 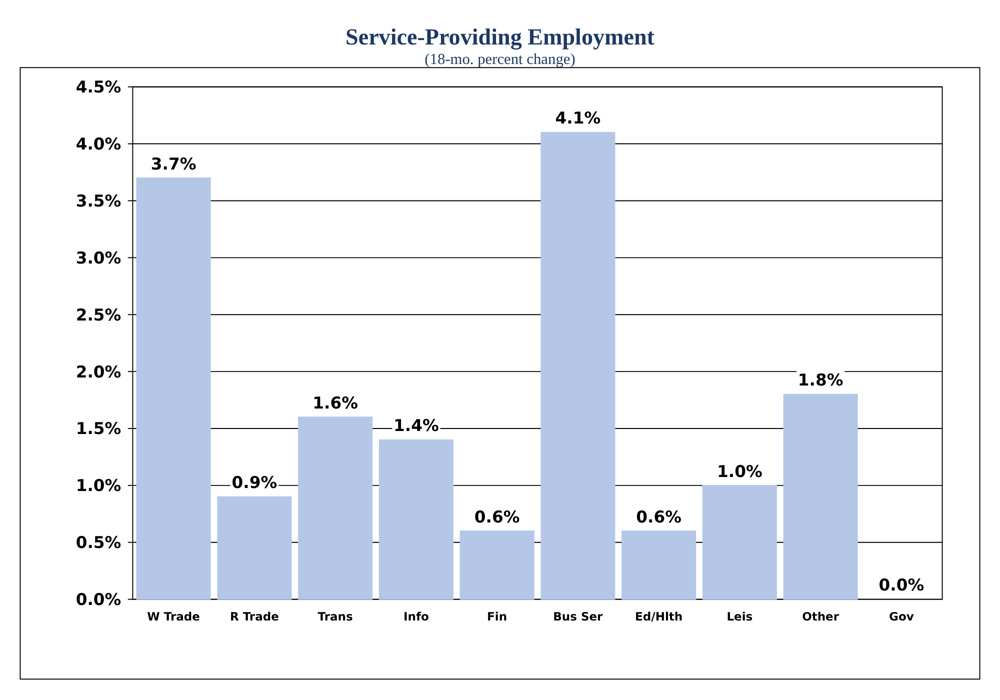 What do you see at coordinates (173, 164) in the screenshot?
I see `data-label: 3.7%` at bounding box center [173, 164].